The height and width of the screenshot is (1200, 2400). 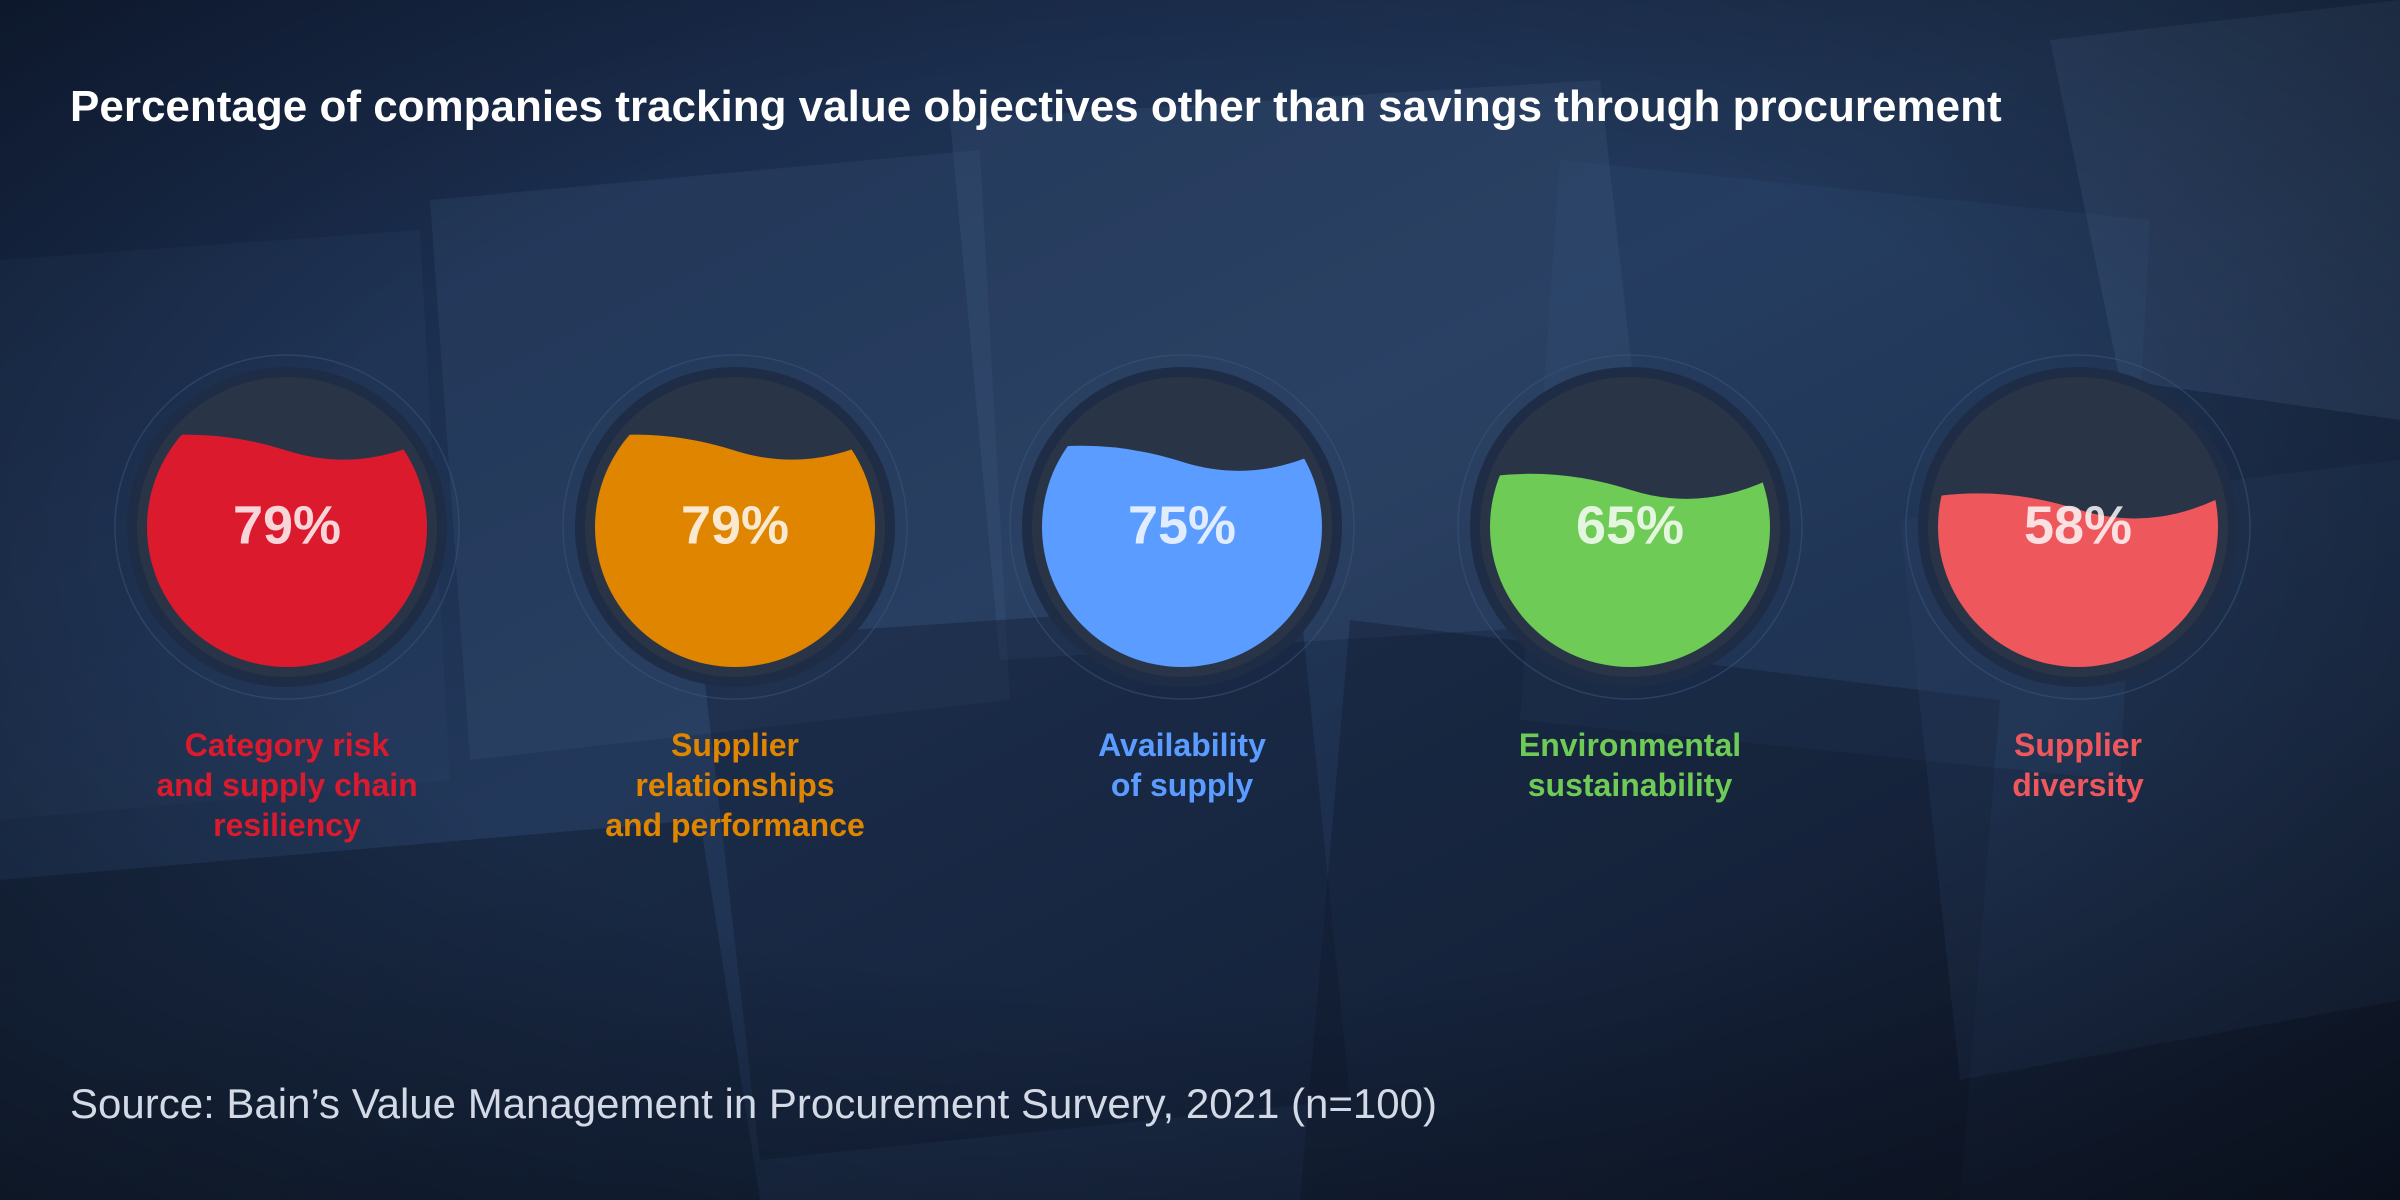 I want to click on gauge-value-label: 65%, so click(x=1630, y=525).